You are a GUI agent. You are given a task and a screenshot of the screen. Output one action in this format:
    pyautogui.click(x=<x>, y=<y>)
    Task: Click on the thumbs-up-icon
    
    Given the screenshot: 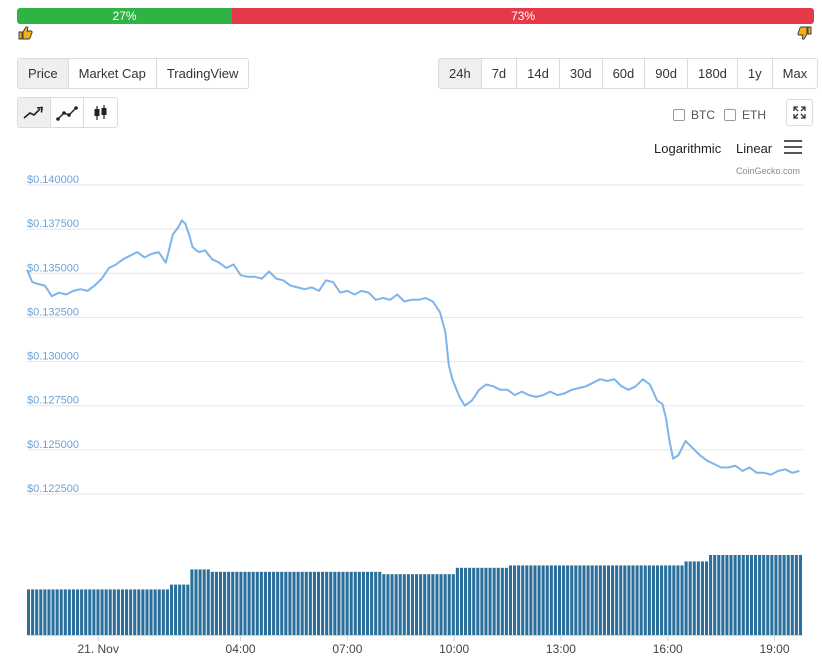 What is the action you would take?
    pyautogui.click(x=25, y=33)
    